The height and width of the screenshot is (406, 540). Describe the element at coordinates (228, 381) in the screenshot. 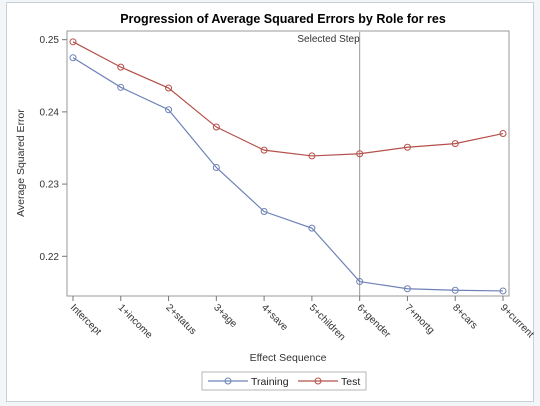

I see `legend-marker-training` at that location.